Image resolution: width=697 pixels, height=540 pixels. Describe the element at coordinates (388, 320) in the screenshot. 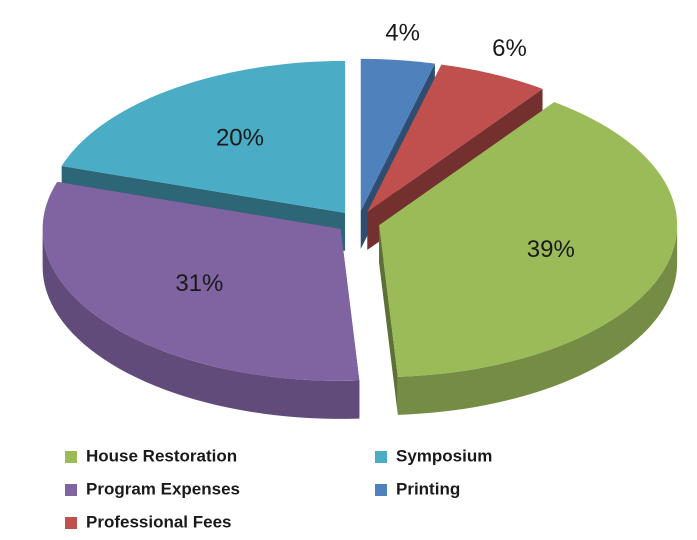

I see `slice-side` at that location.